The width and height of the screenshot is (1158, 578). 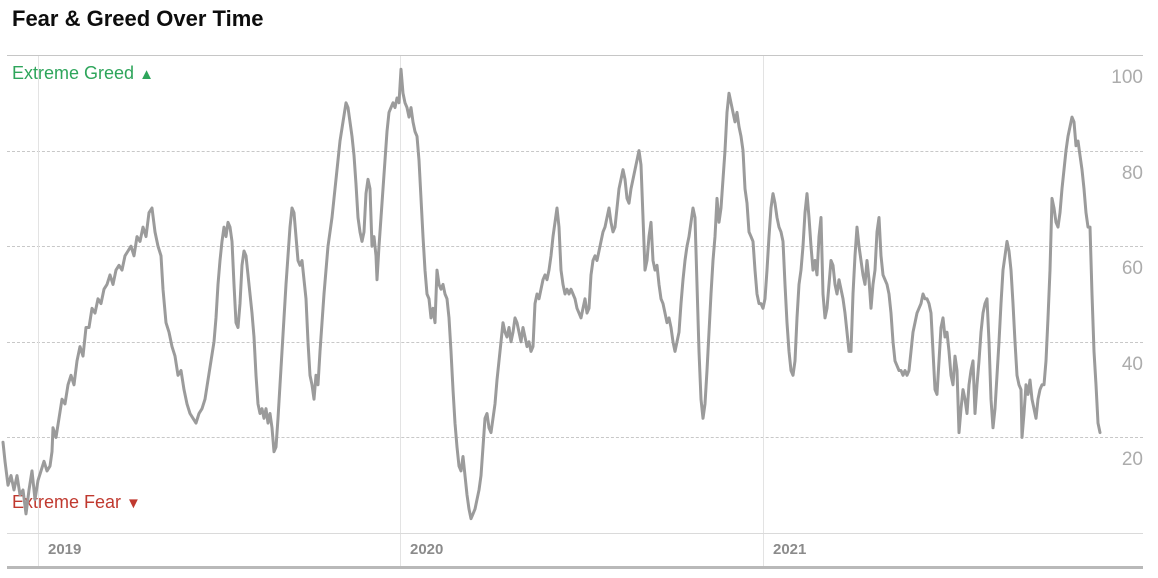 I want to click on year-gridline-2021, so click(x=763, y=311).